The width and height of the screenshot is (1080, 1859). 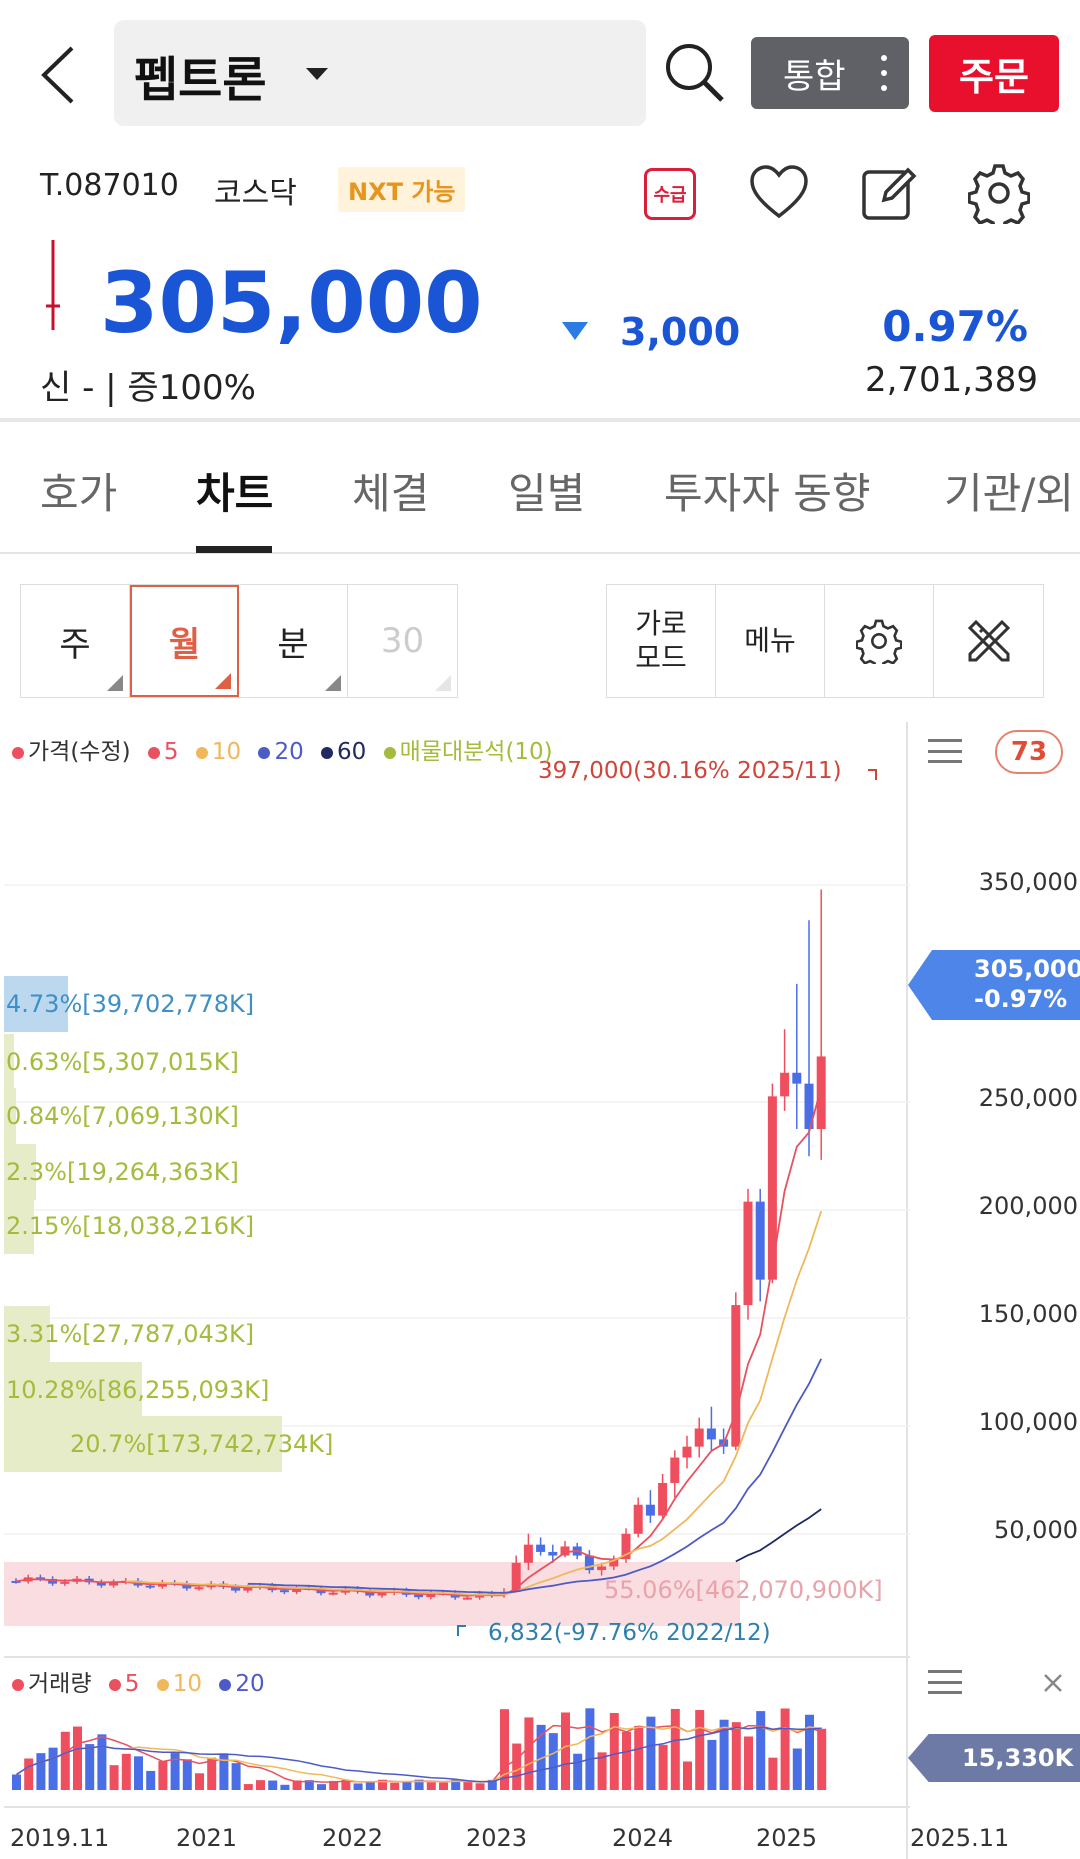 I want to click on tab-institution: 기관/외, so click(x=1009, y=493).